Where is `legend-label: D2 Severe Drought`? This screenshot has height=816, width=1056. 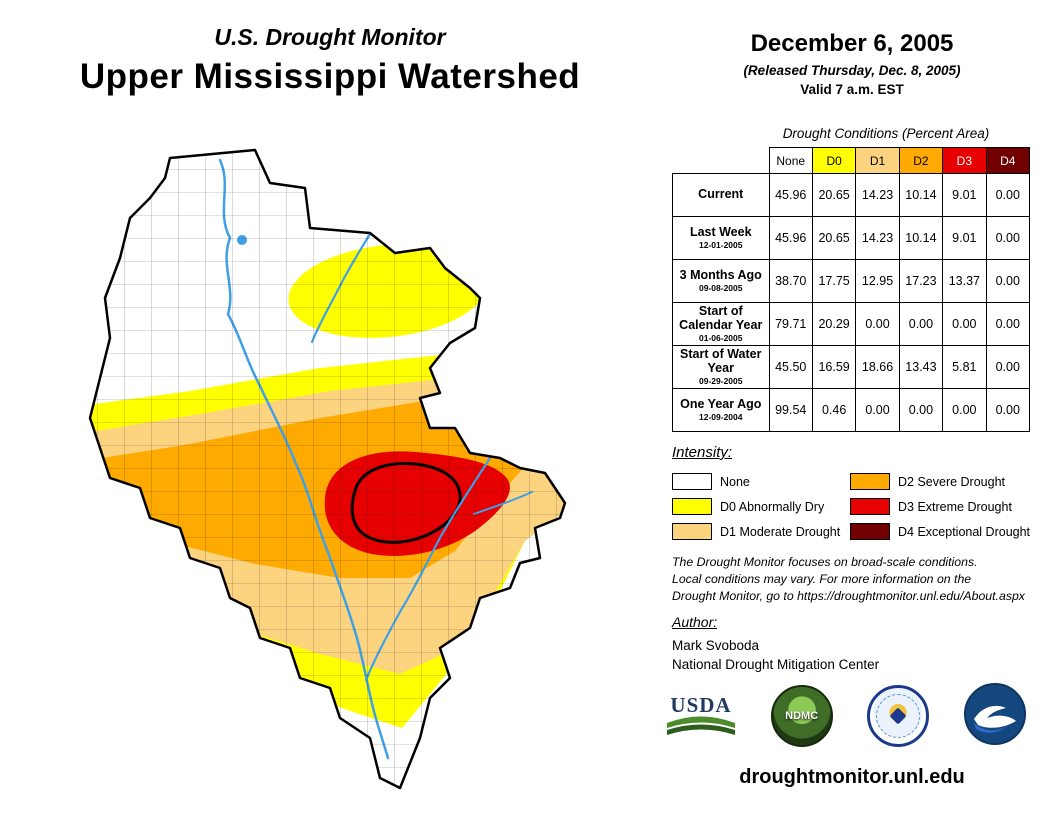 legend-label: D2 Severe Drought is located at coordinates (952, 481).